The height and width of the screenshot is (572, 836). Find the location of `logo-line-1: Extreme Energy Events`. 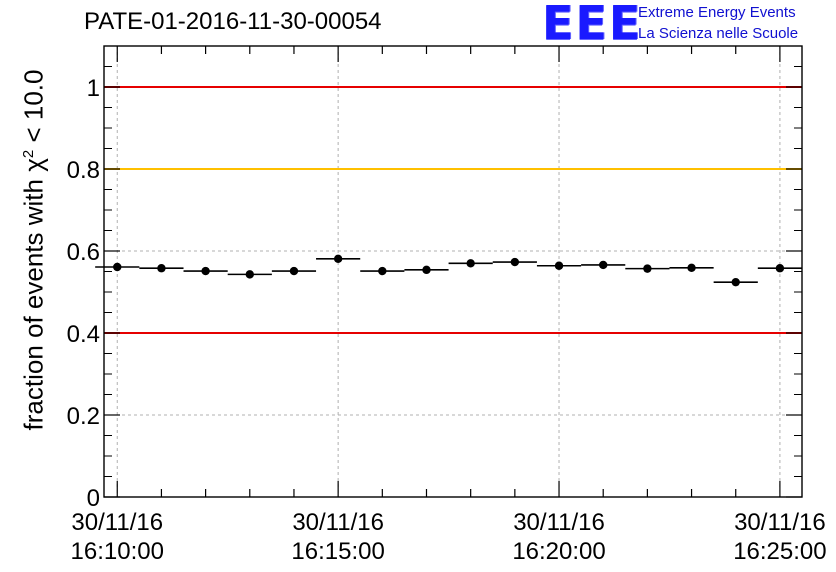

logo-line-1: Extreme Energy Events is located at coordinates (717, 12).